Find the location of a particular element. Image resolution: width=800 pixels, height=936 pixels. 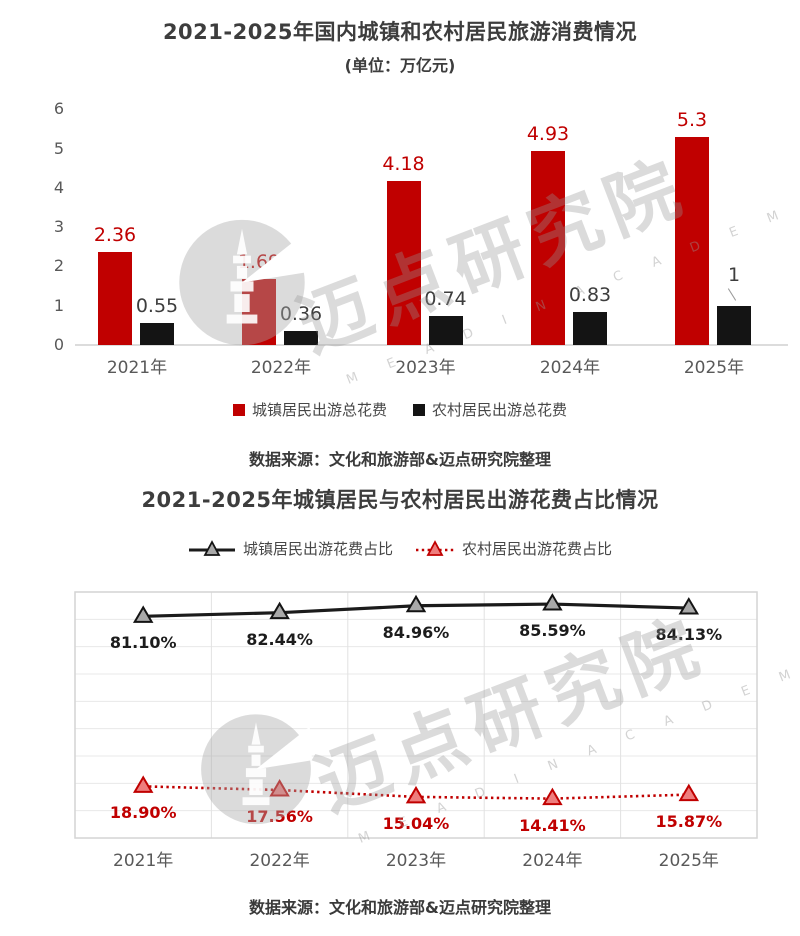

urban-bar-2025年 is located at coordinates (692, 241).